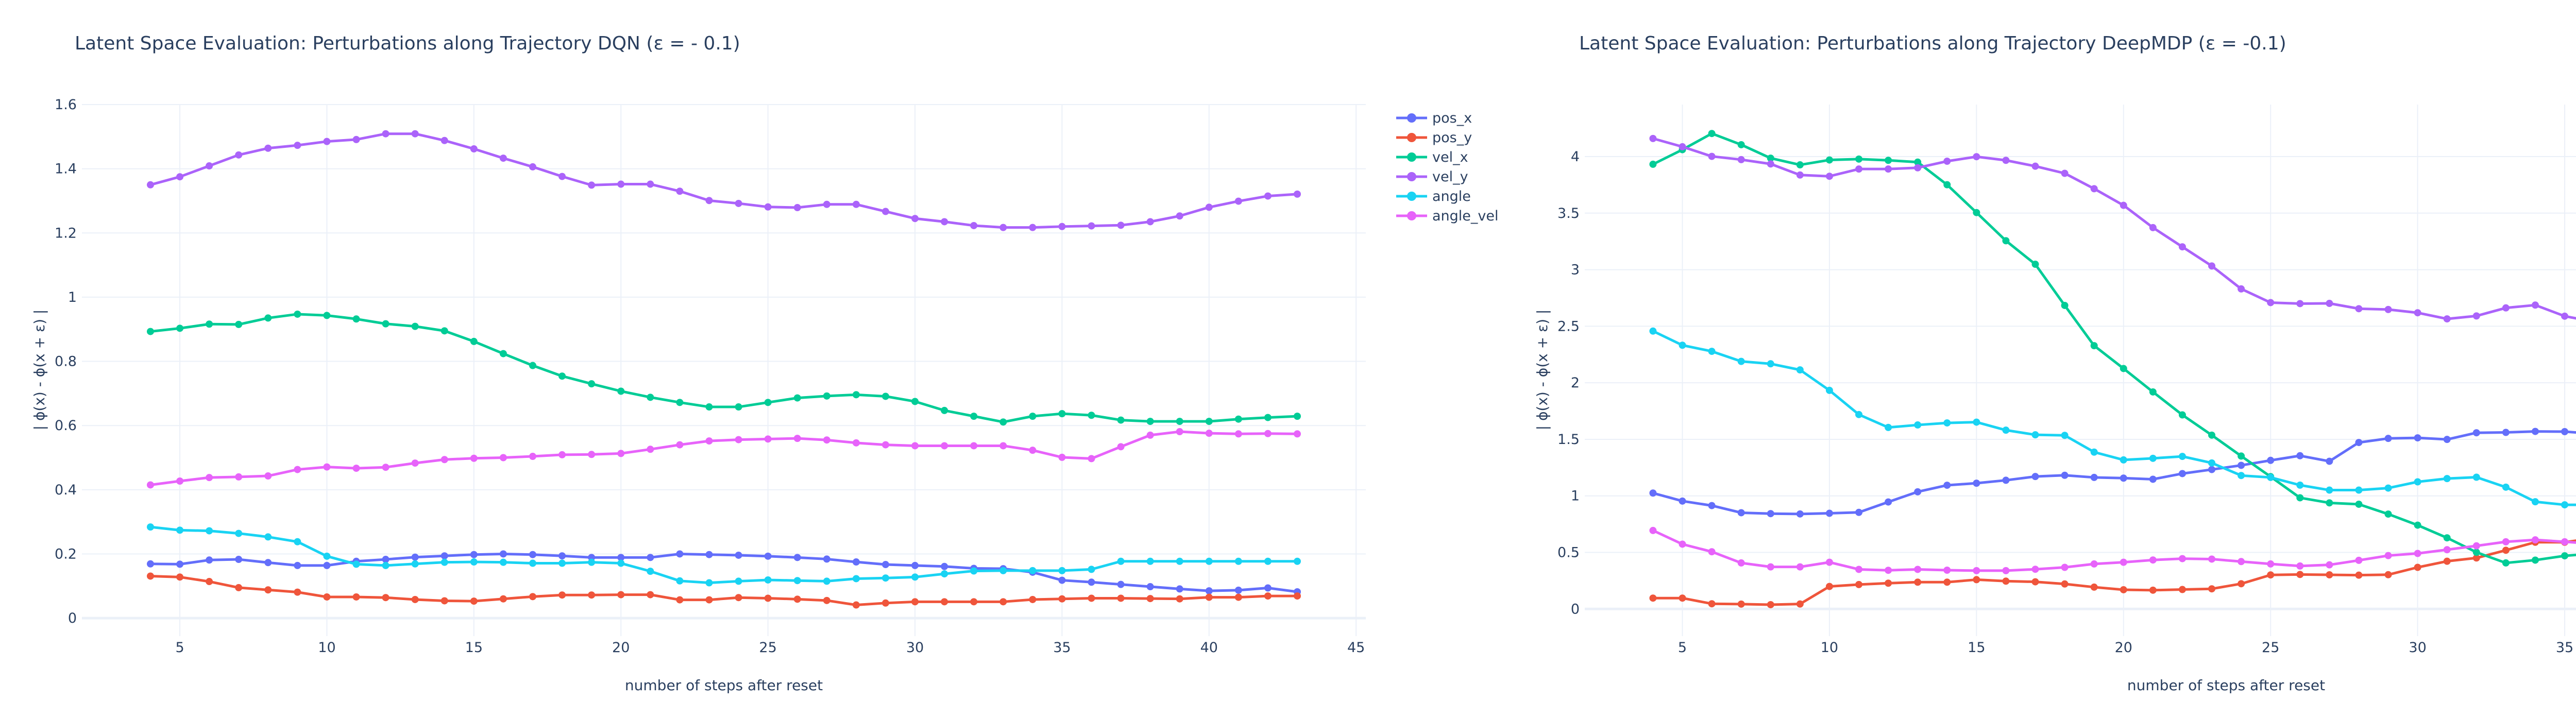  I want to click on series-line-angle, so click(2114, 419).